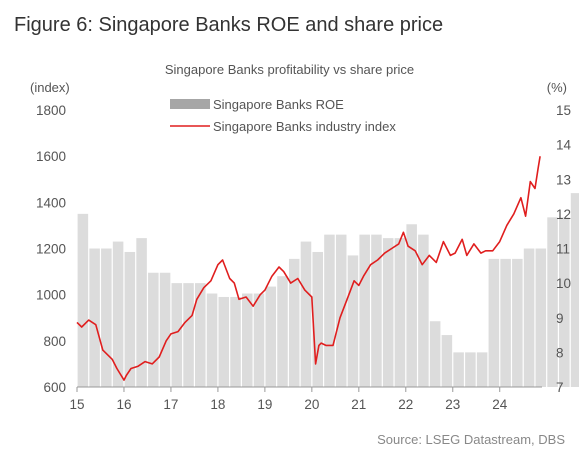 The width and height of the screenshot is (579, 462). I want to click on right-tick-label: 10, so click(563, 283).